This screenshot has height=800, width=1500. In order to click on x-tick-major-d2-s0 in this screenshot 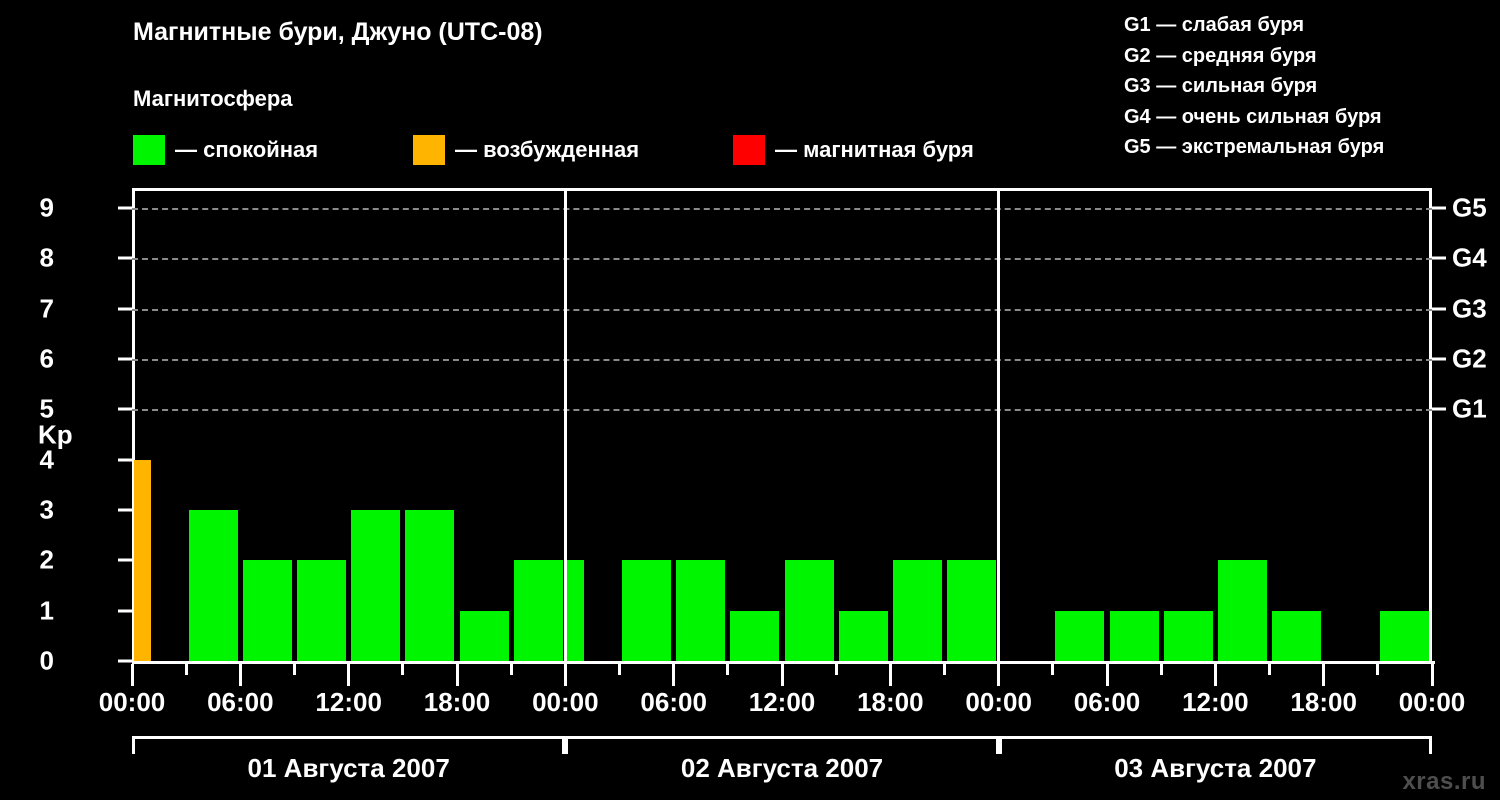, I will do `click(999, 675)`.